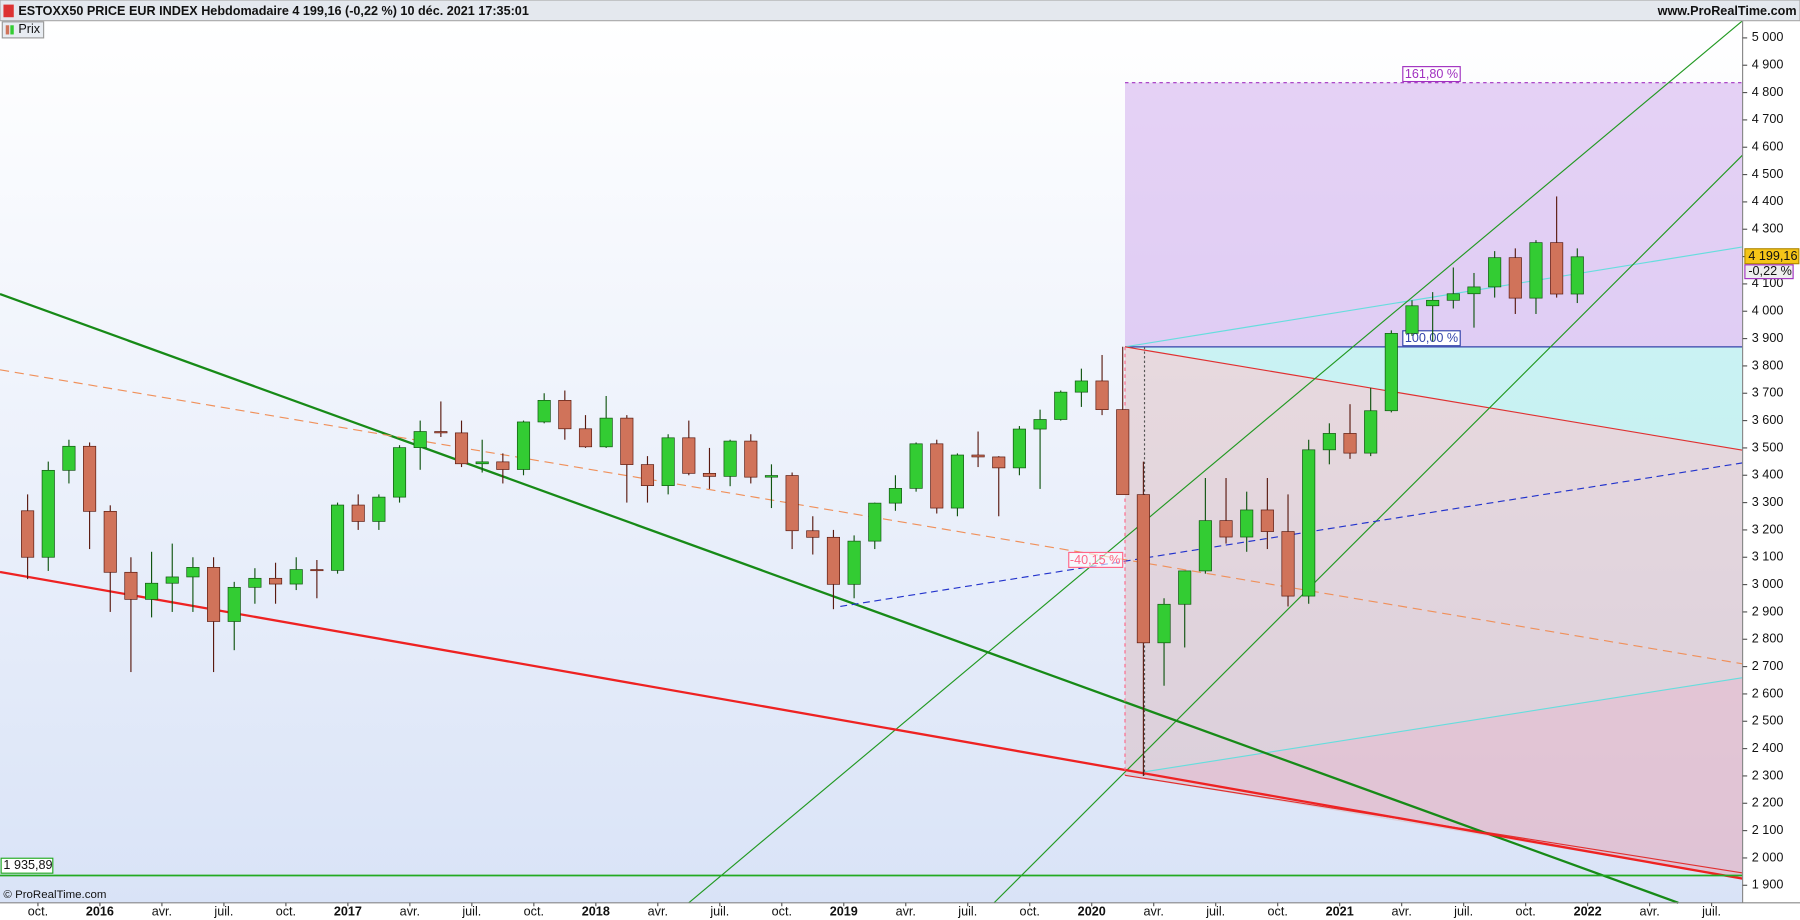 Image resolution: width=1800 pixels, height=920 pixels. Describe the element at coordinates (8, 11) in the screenshot. I see `logo` at that location.